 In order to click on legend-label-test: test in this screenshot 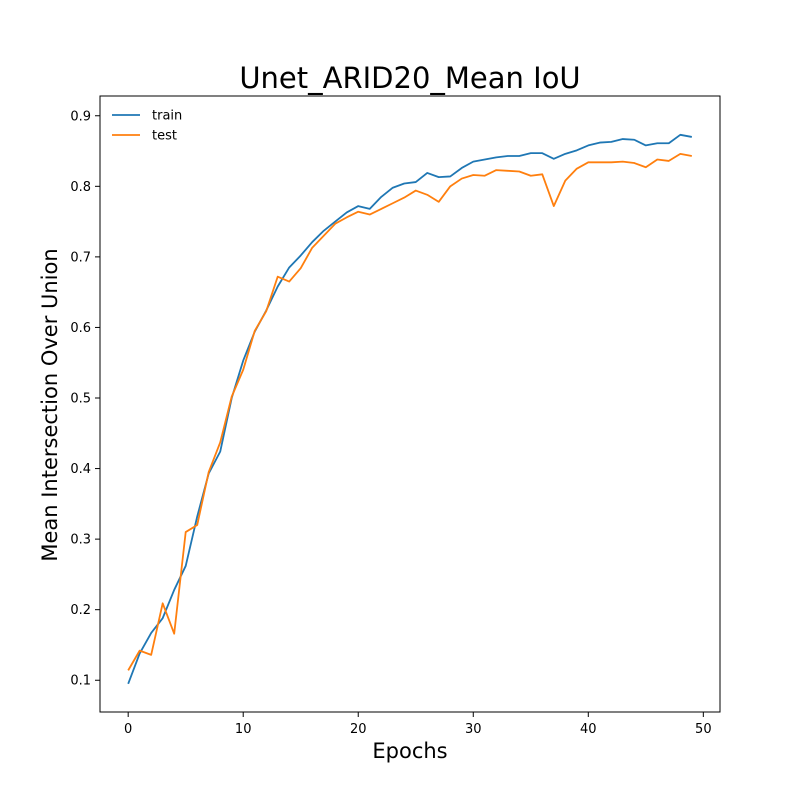, I will do `click(164, 136)`.